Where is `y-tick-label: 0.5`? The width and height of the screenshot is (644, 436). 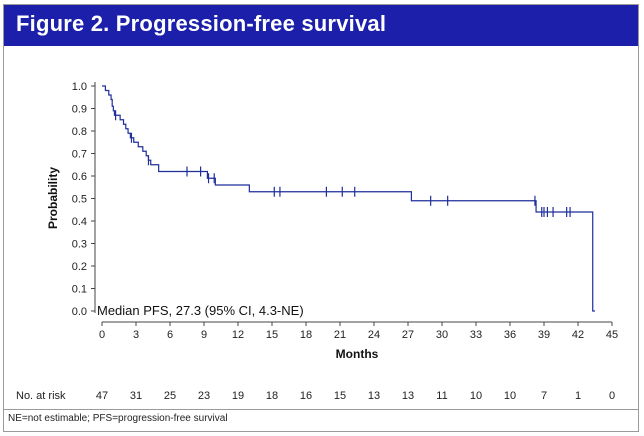 y-tick-label: 0.5 is located at coordinates (79, 200).